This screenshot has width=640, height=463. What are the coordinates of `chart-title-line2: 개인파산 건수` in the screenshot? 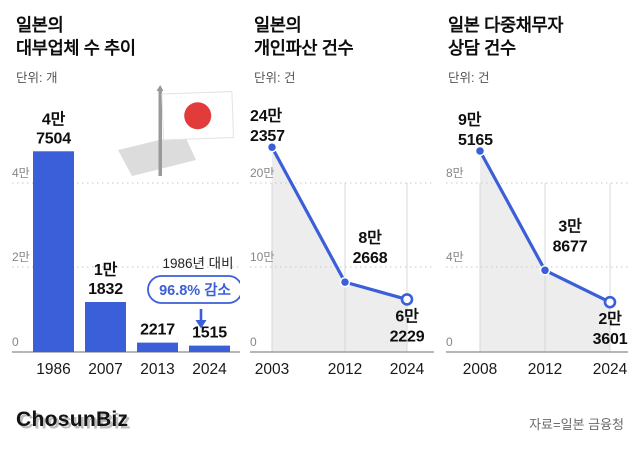 It's located at (304, 48).